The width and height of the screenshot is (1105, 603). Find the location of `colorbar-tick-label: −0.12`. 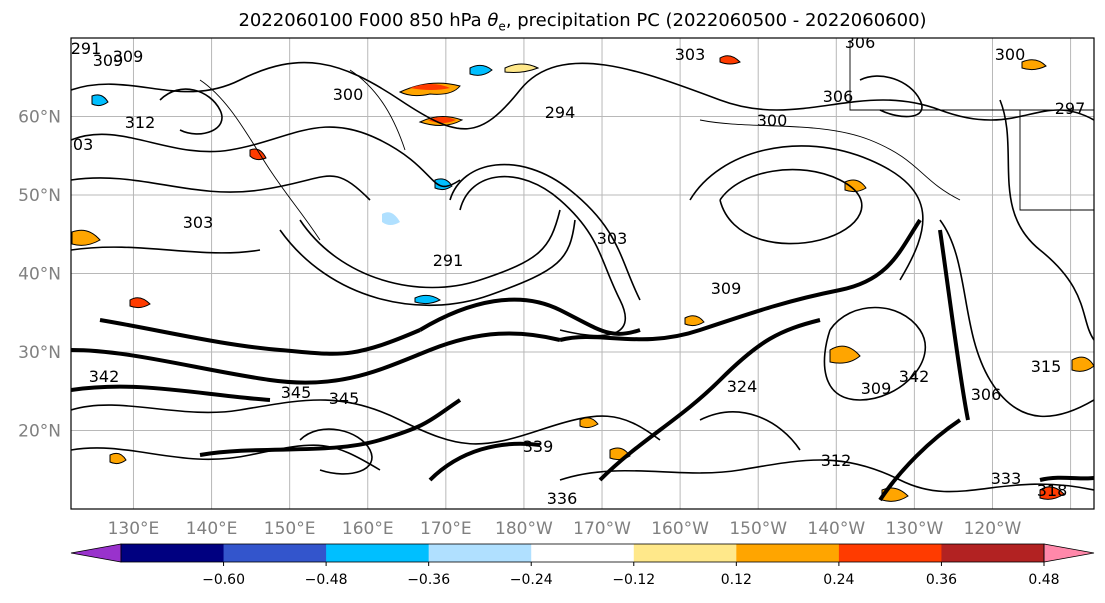

colorbar-tick-label: −0.12 is located at coordinates (633, 580).